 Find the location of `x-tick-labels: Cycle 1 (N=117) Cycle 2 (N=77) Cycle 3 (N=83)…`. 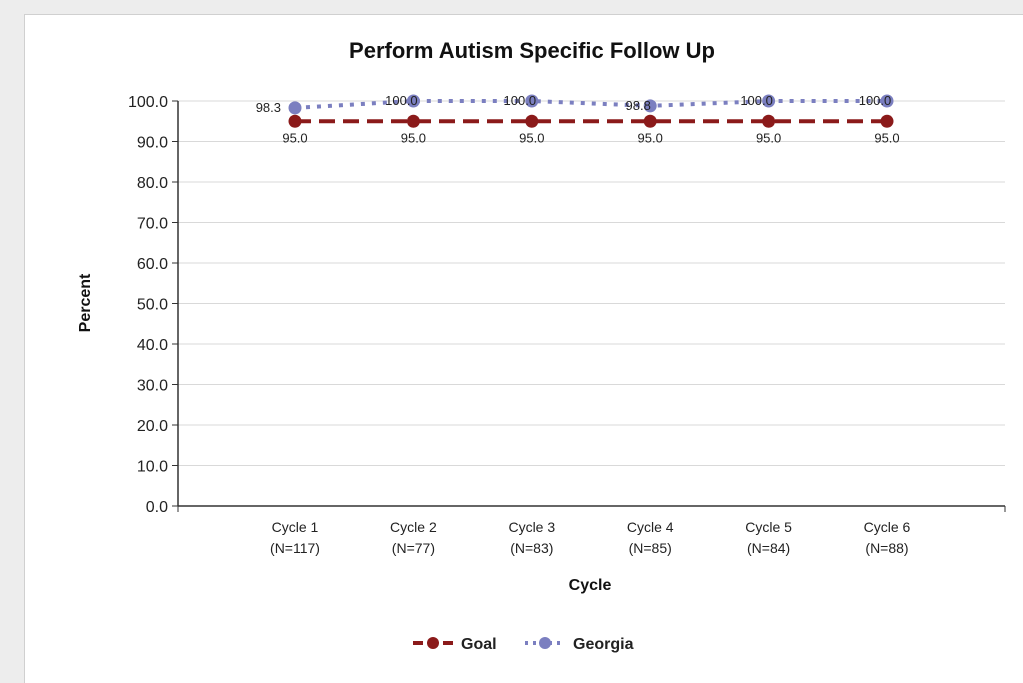

x-tick-labels: Cycle 1 (N=117) Cycle 2 (N=77) Cycle 3 (N=83)… is located at coordinates (591, 531).